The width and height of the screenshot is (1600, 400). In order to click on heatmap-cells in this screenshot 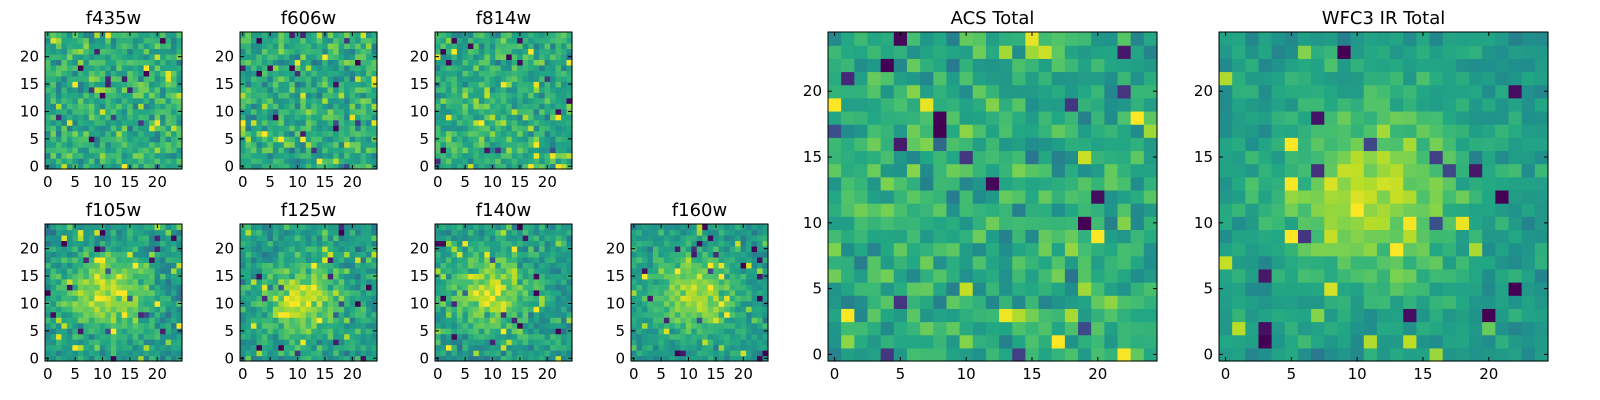, I will do `click(700, 293)`.